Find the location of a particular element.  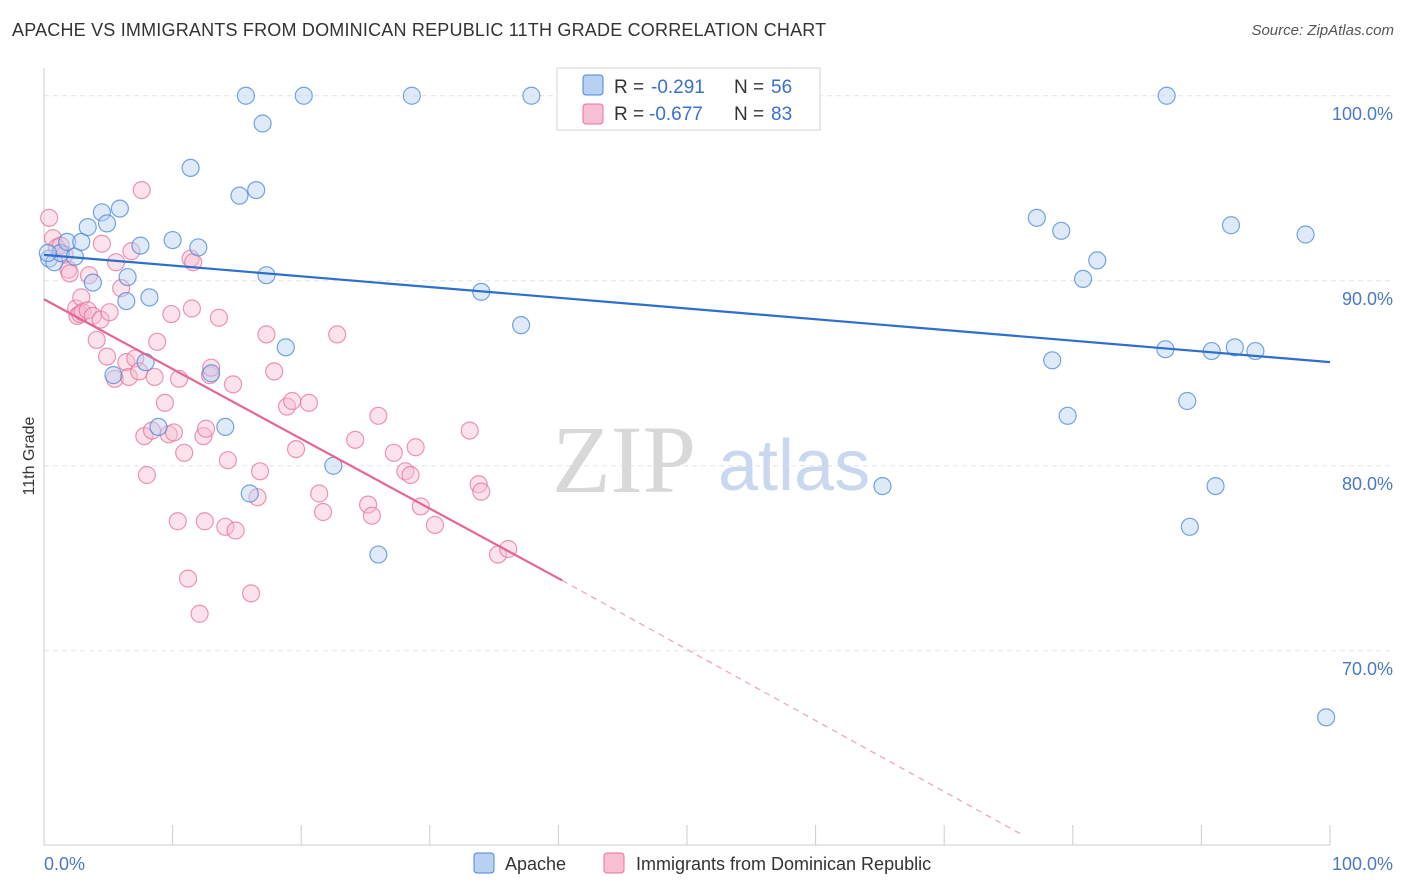

legend-dominican-n-label: N = is located at coordinates (749, 114).